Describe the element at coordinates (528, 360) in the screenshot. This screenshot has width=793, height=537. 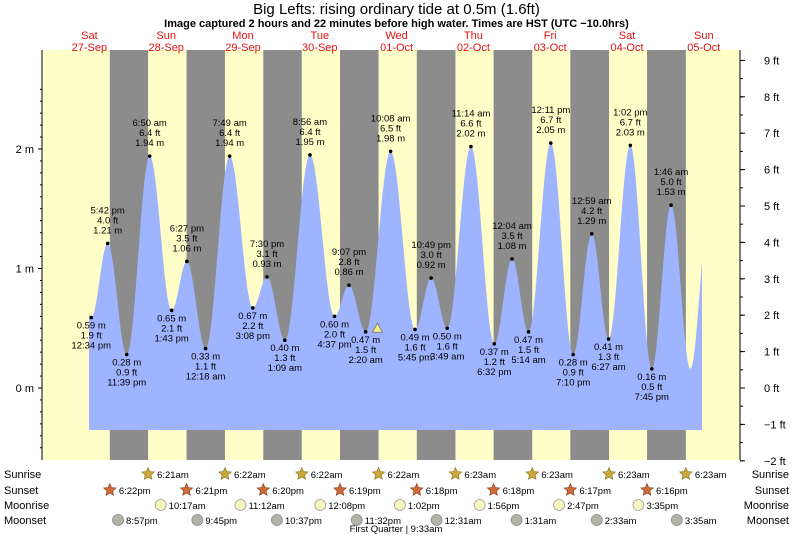
I see `tide-extreme-label: 5:14 am` at that location.